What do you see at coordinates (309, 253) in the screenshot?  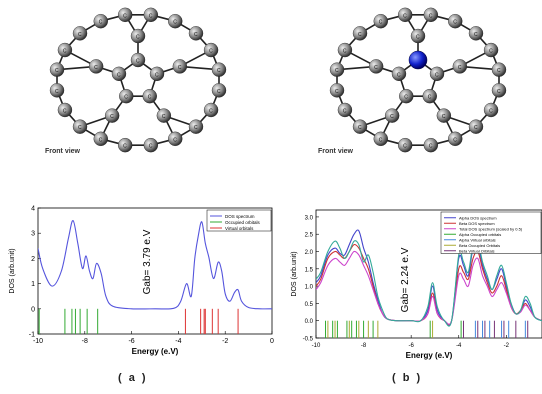 I see `y-tick-label: 2.0` at bounding box center [309, 253].